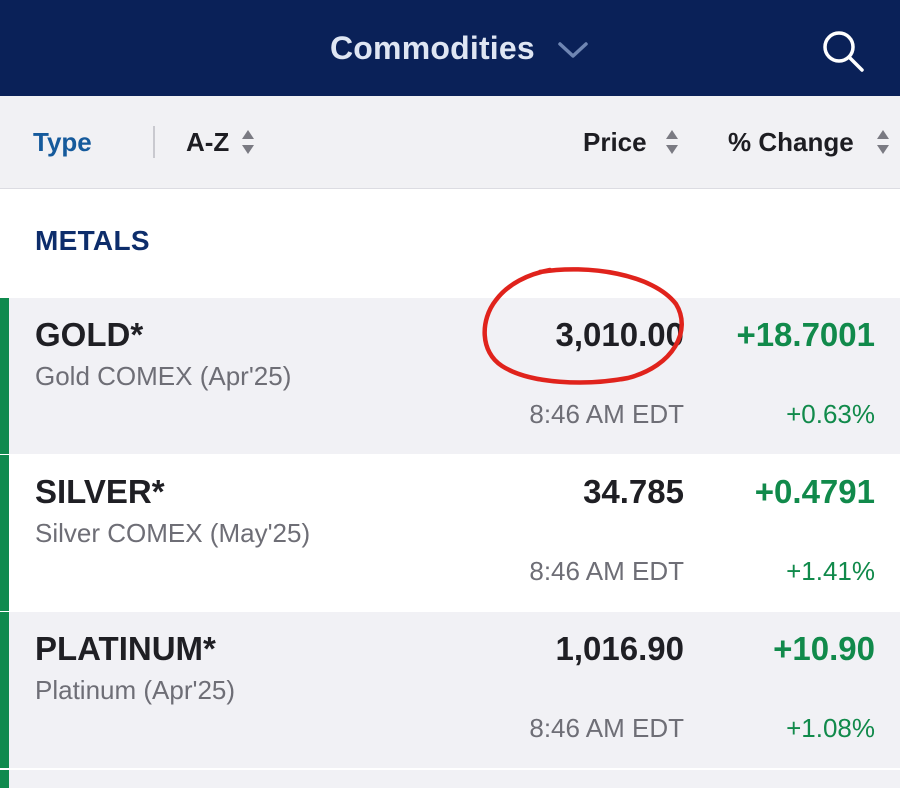 The height and width of the screenshot is (788, 900). Describe the element at coordinates (450, 142) in the screenshot. I see `sort-bar: Type A-Z Price % Change` at that location.